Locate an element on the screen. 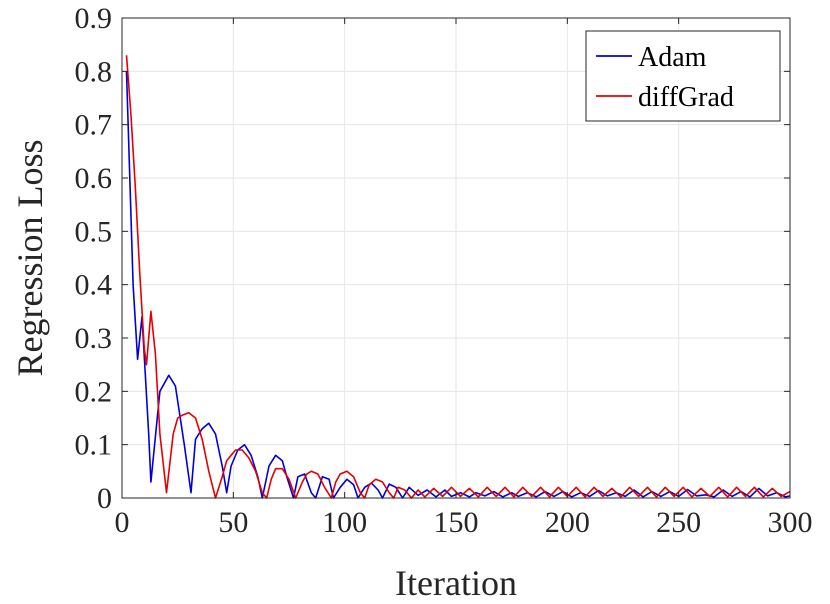  y-tick-label: 0.6 is located at coordinates (94, 178).